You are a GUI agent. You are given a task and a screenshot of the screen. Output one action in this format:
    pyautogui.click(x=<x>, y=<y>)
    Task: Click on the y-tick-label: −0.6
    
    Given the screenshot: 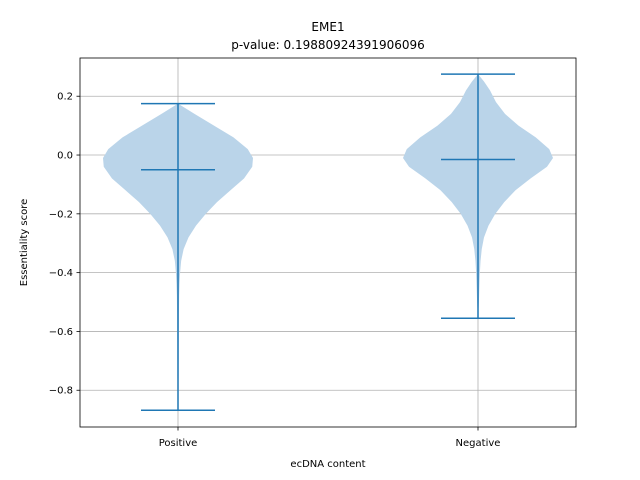 What is the action you would take?
    pyautogui.click(x=61, y=332)
    